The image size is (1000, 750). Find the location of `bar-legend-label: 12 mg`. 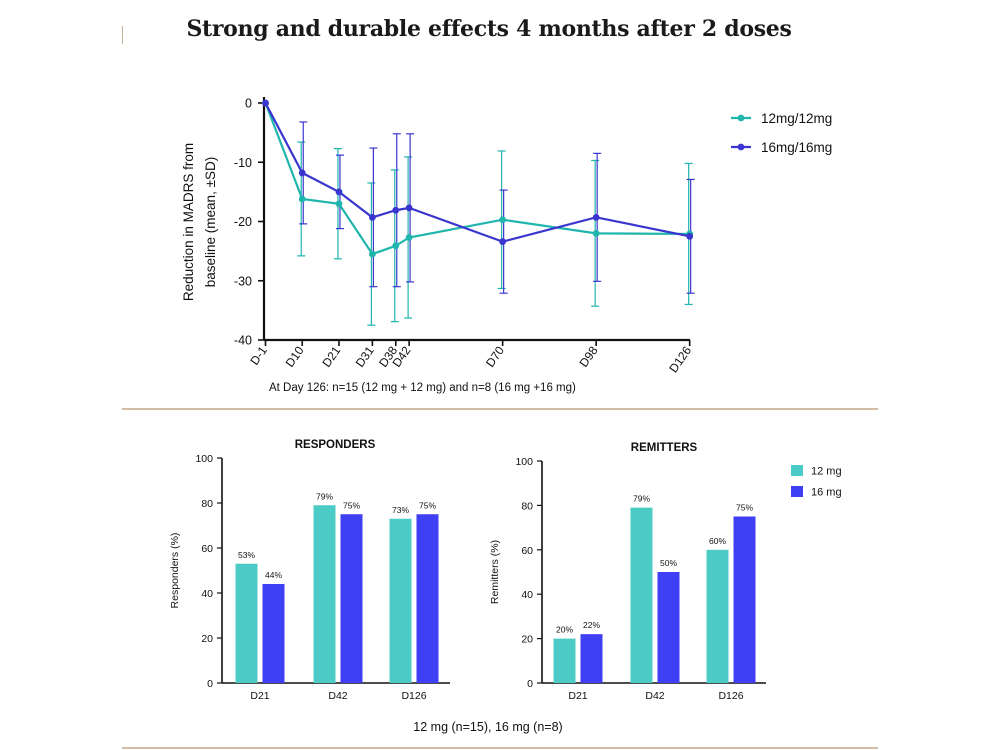

bar-legend-label: 12 mg is located at coordinates (826, 472).